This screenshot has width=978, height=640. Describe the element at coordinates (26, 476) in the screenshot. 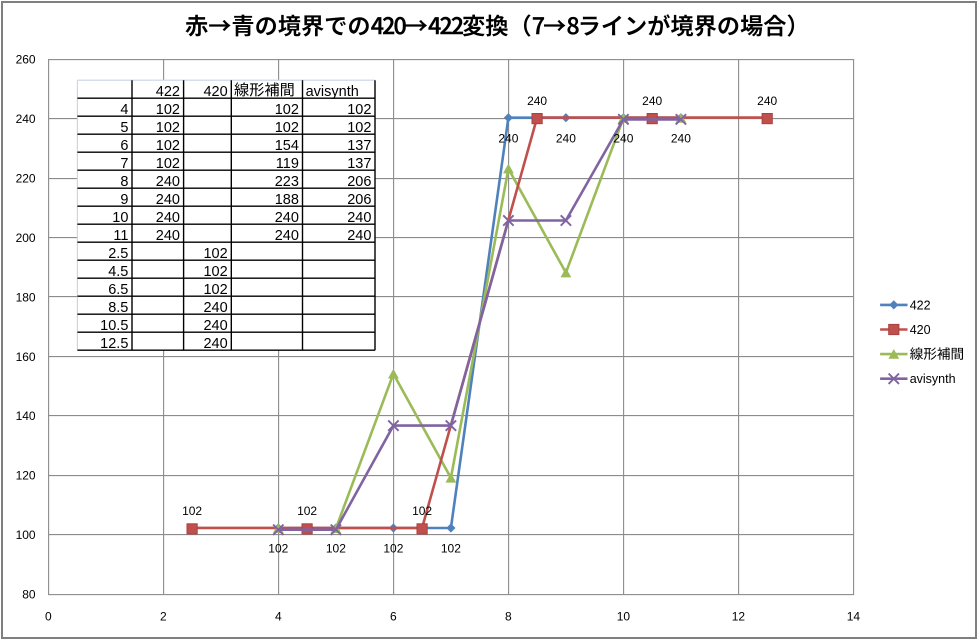

I see `svg-text: 120` at that location.